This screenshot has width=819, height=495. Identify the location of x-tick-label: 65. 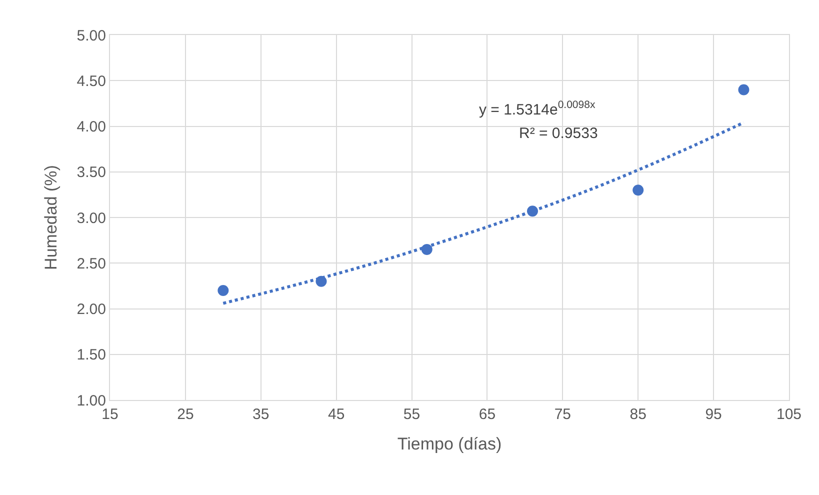
(487, 414).